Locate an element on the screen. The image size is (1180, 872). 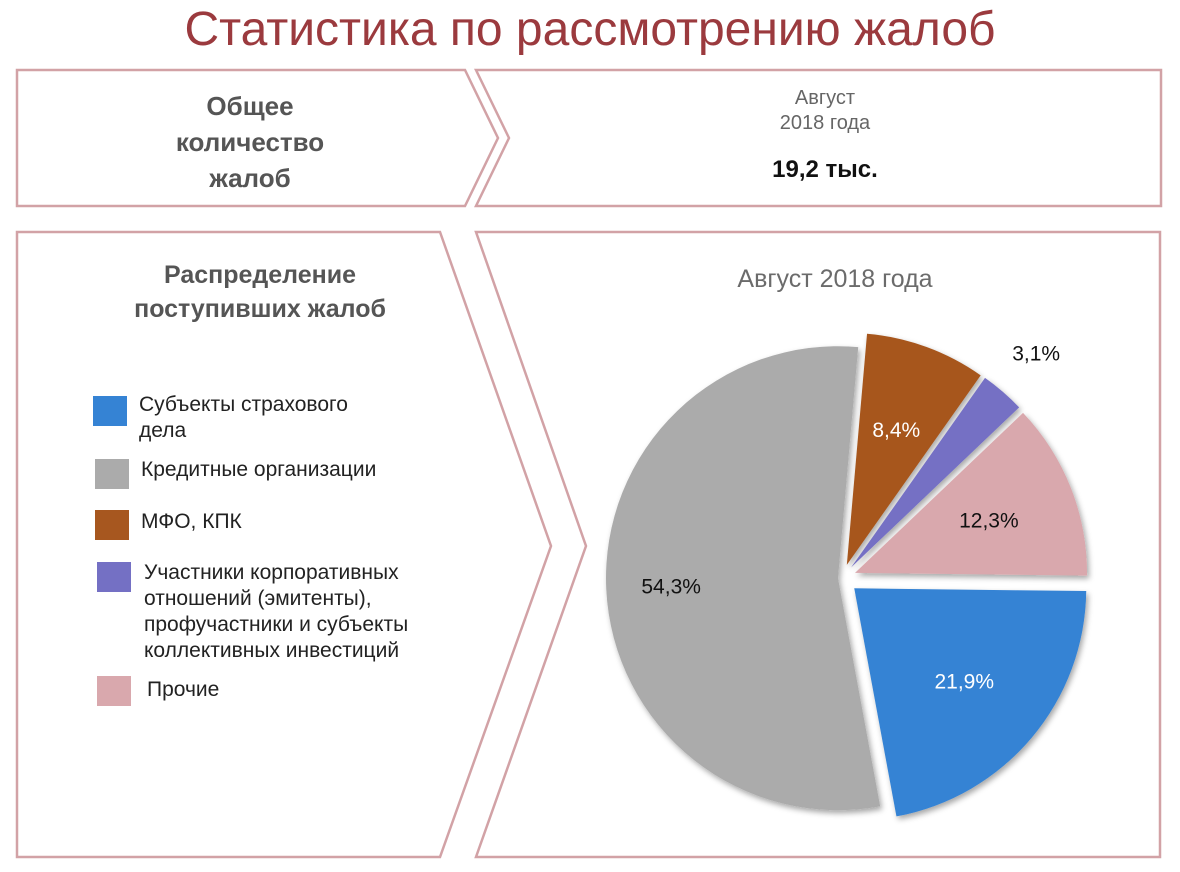
pie-slice-corporate is located at coordinates (935, 472).